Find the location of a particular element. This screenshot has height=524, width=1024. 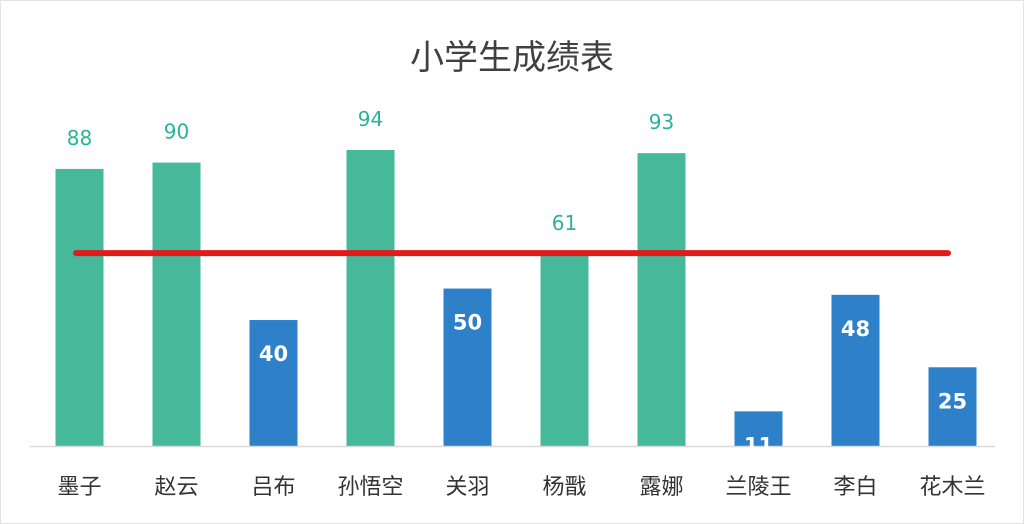

data-label-2: 90 is located at coordinates (176, 132).